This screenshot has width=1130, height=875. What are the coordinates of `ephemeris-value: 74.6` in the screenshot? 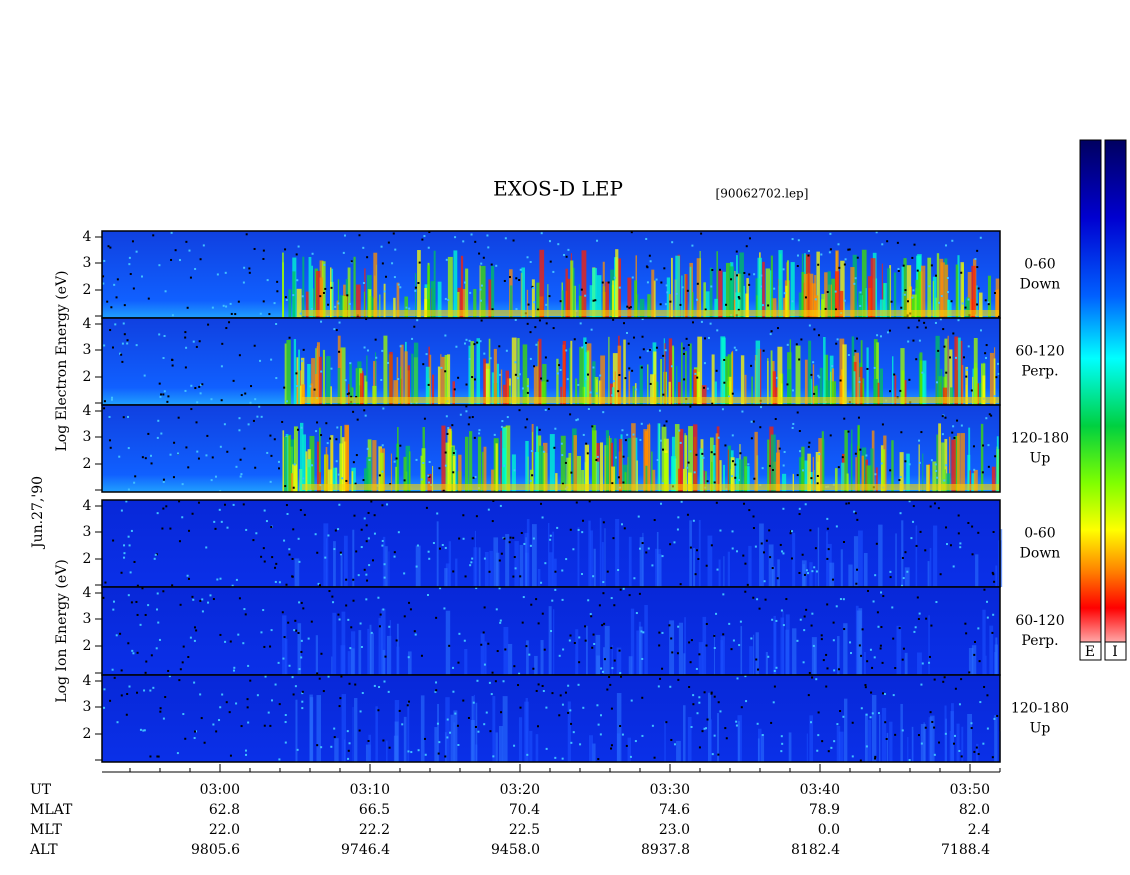 It's located at (674, 810).